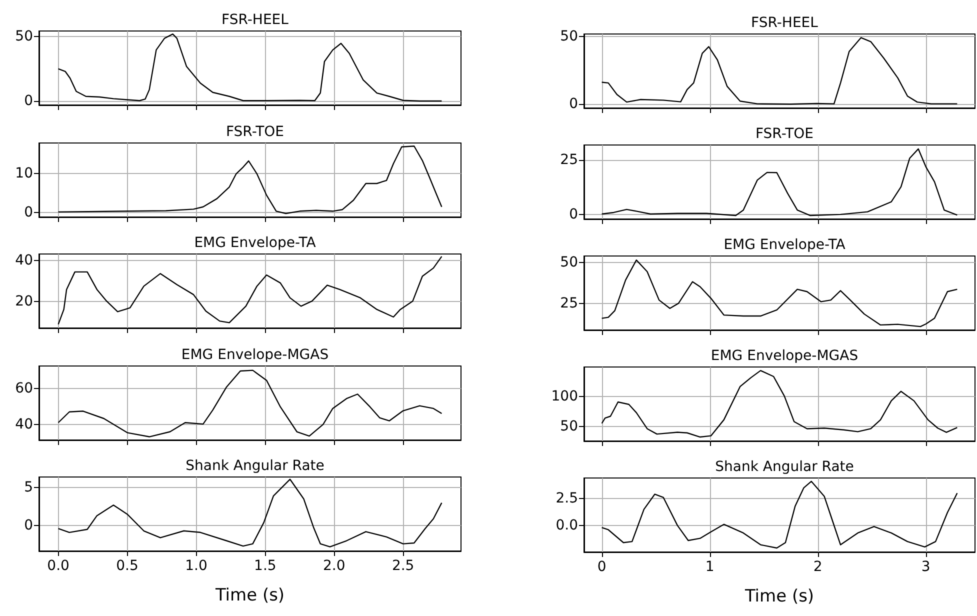 The height and width of the screenshot is (616, 977). I want to click on y-tick-label: 10, so click(24, 173).